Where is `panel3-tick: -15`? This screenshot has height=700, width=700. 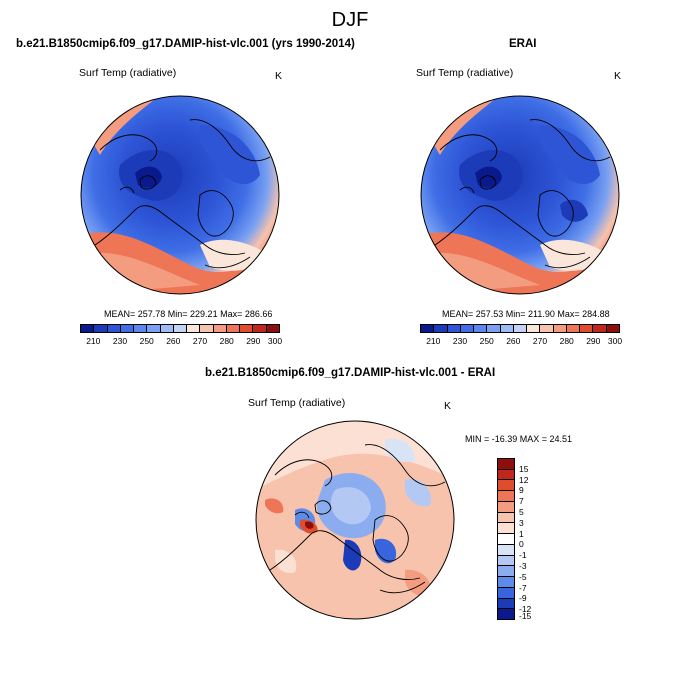 panel3-tick: -15 is located at coordinates (525, 616).